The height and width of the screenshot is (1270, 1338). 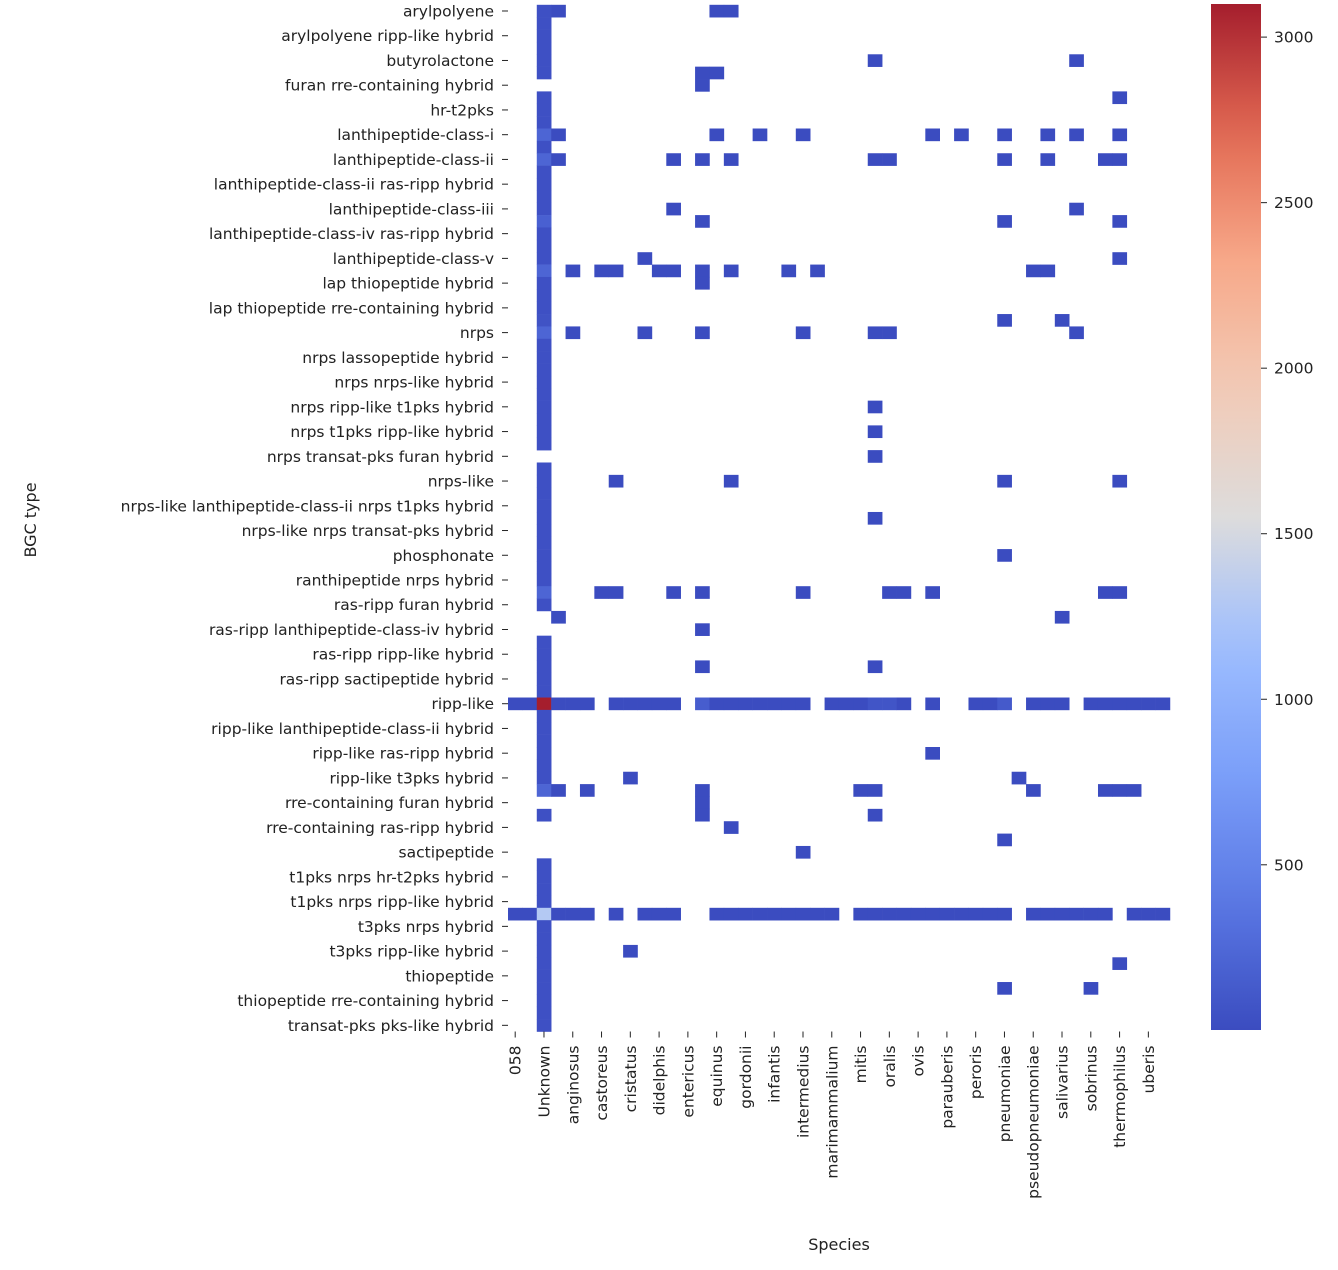 What do you see at coordinates (461, 482) in the screenshot?
I see `y-tick-label: nrps-like` at bounding box center [461, 482].